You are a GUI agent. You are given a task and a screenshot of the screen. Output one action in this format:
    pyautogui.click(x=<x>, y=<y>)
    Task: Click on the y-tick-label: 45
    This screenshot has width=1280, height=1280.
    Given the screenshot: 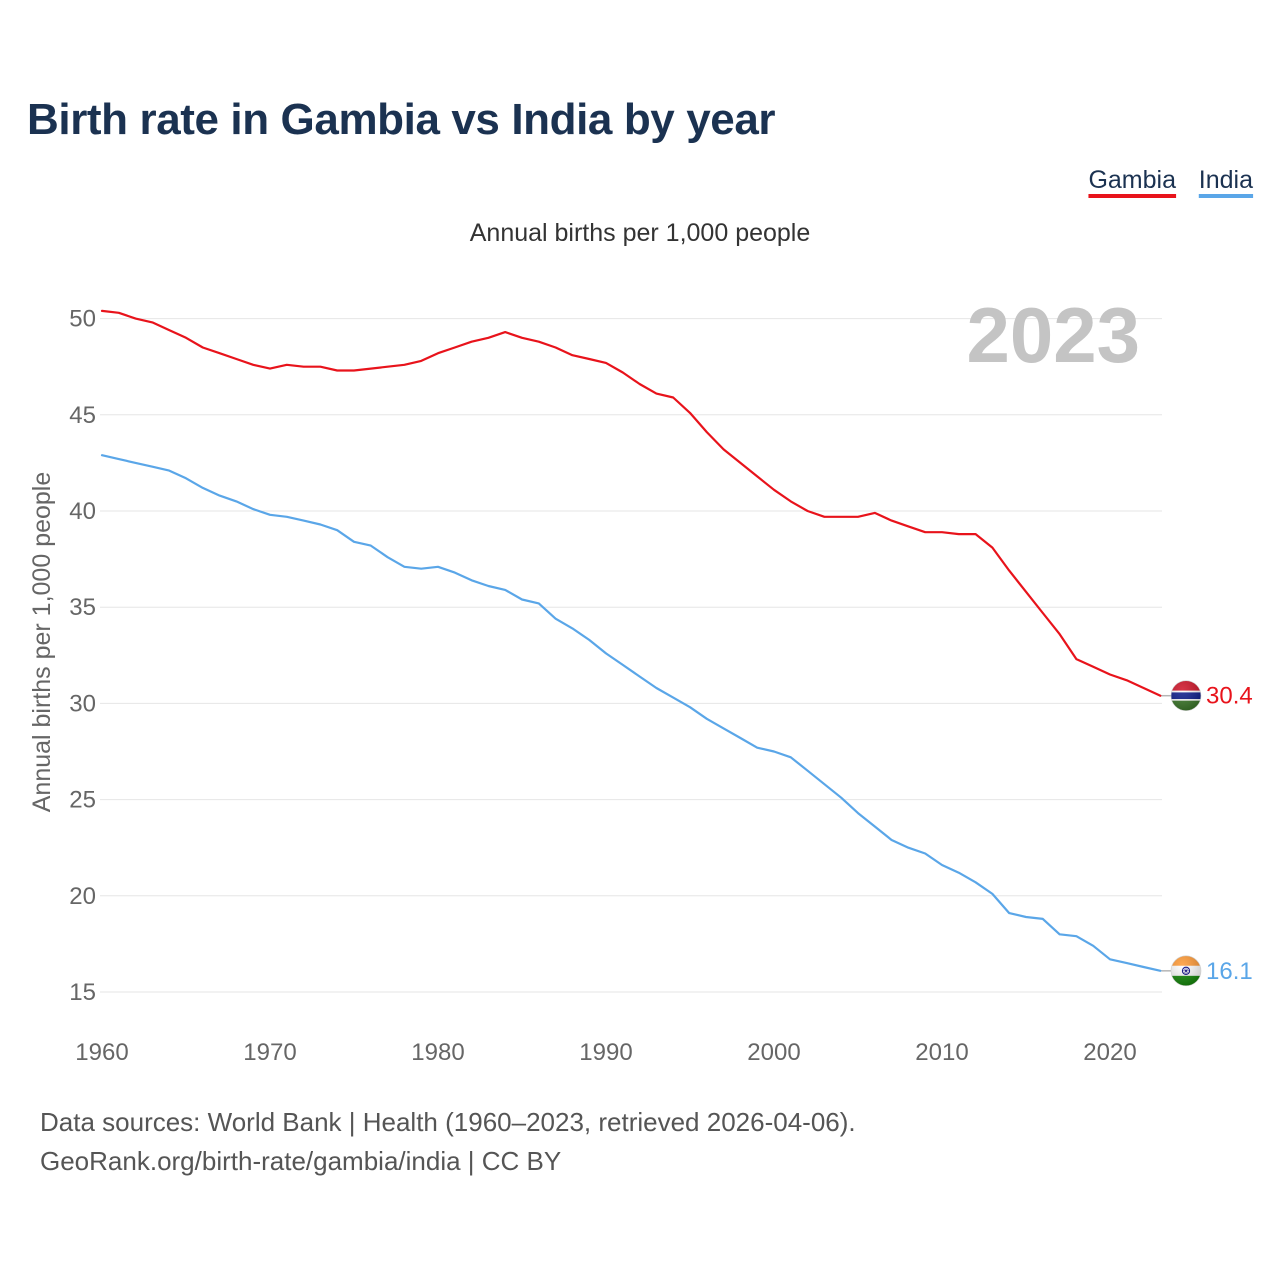 What is the action you would take?
    pyautogui.click(x=82, y=415)
    